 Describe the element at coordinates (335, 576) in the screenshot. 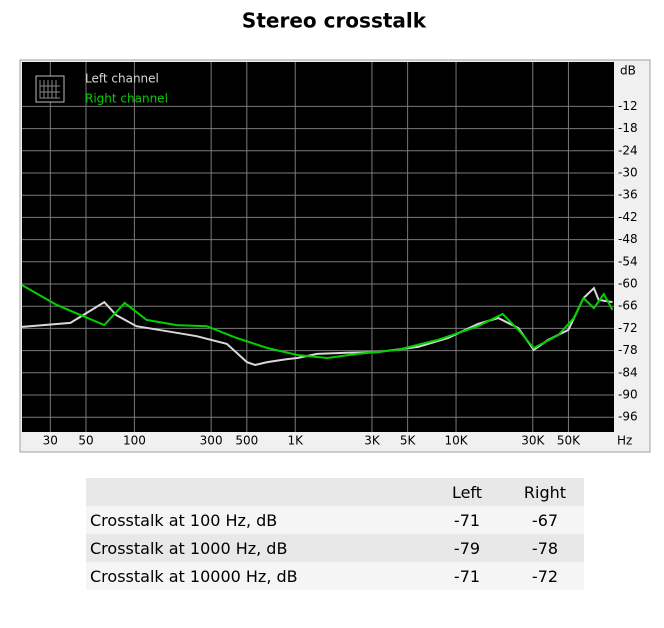

I see `table-row: Crosstalk at 10000 Hz, dB -71 -72` at that location.